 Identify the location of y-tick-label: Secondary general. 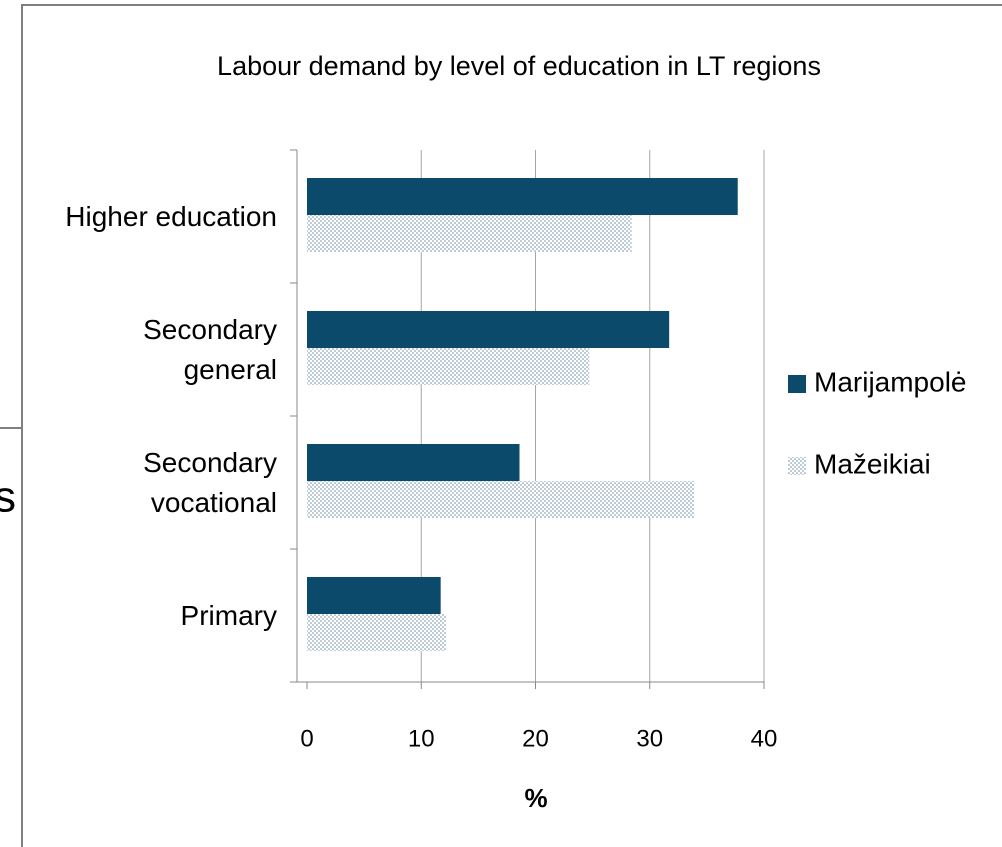
(210, 349).